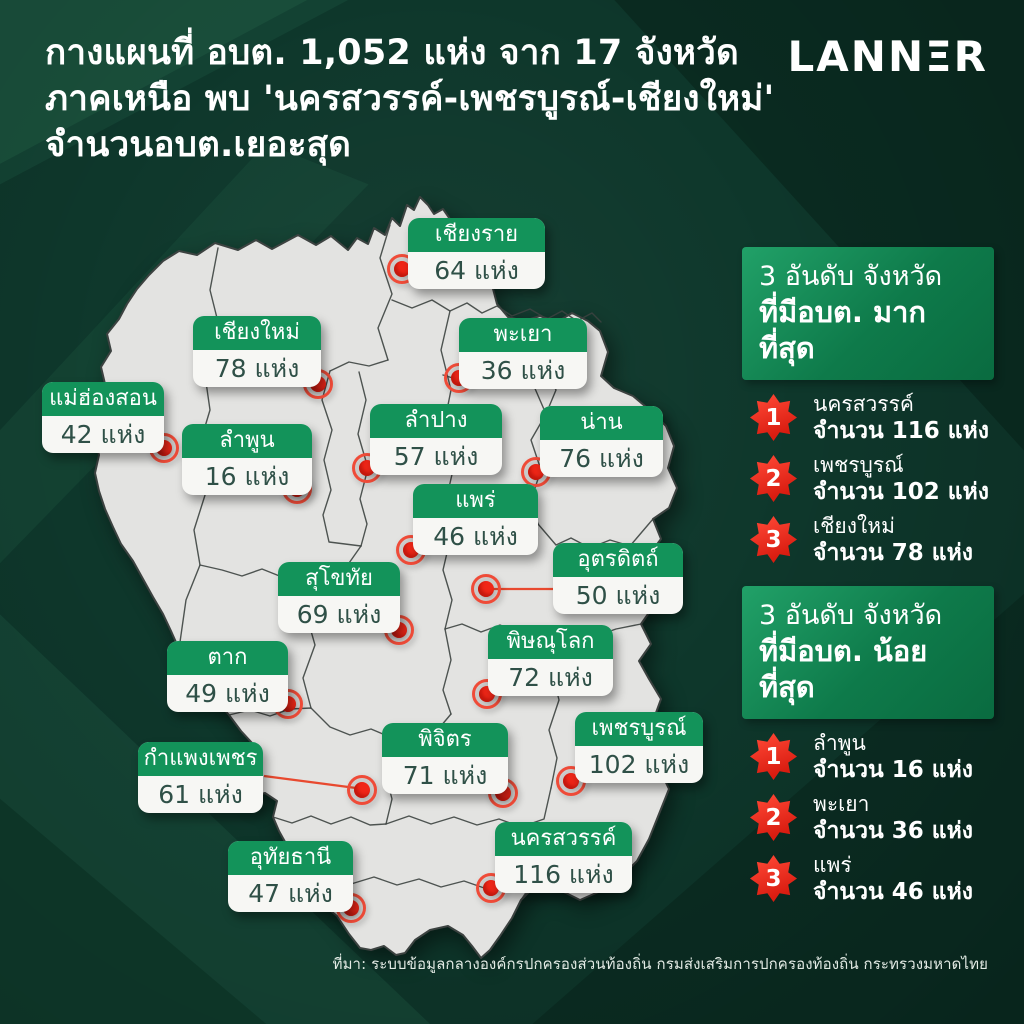 Image resolution: width=1024 pixels, height=1024 pixels. Describe the element at coordinates (103, 417) in the screenshot. I see `province-label: แม่ฮ่องสอน 42 แห่ง` at that location.